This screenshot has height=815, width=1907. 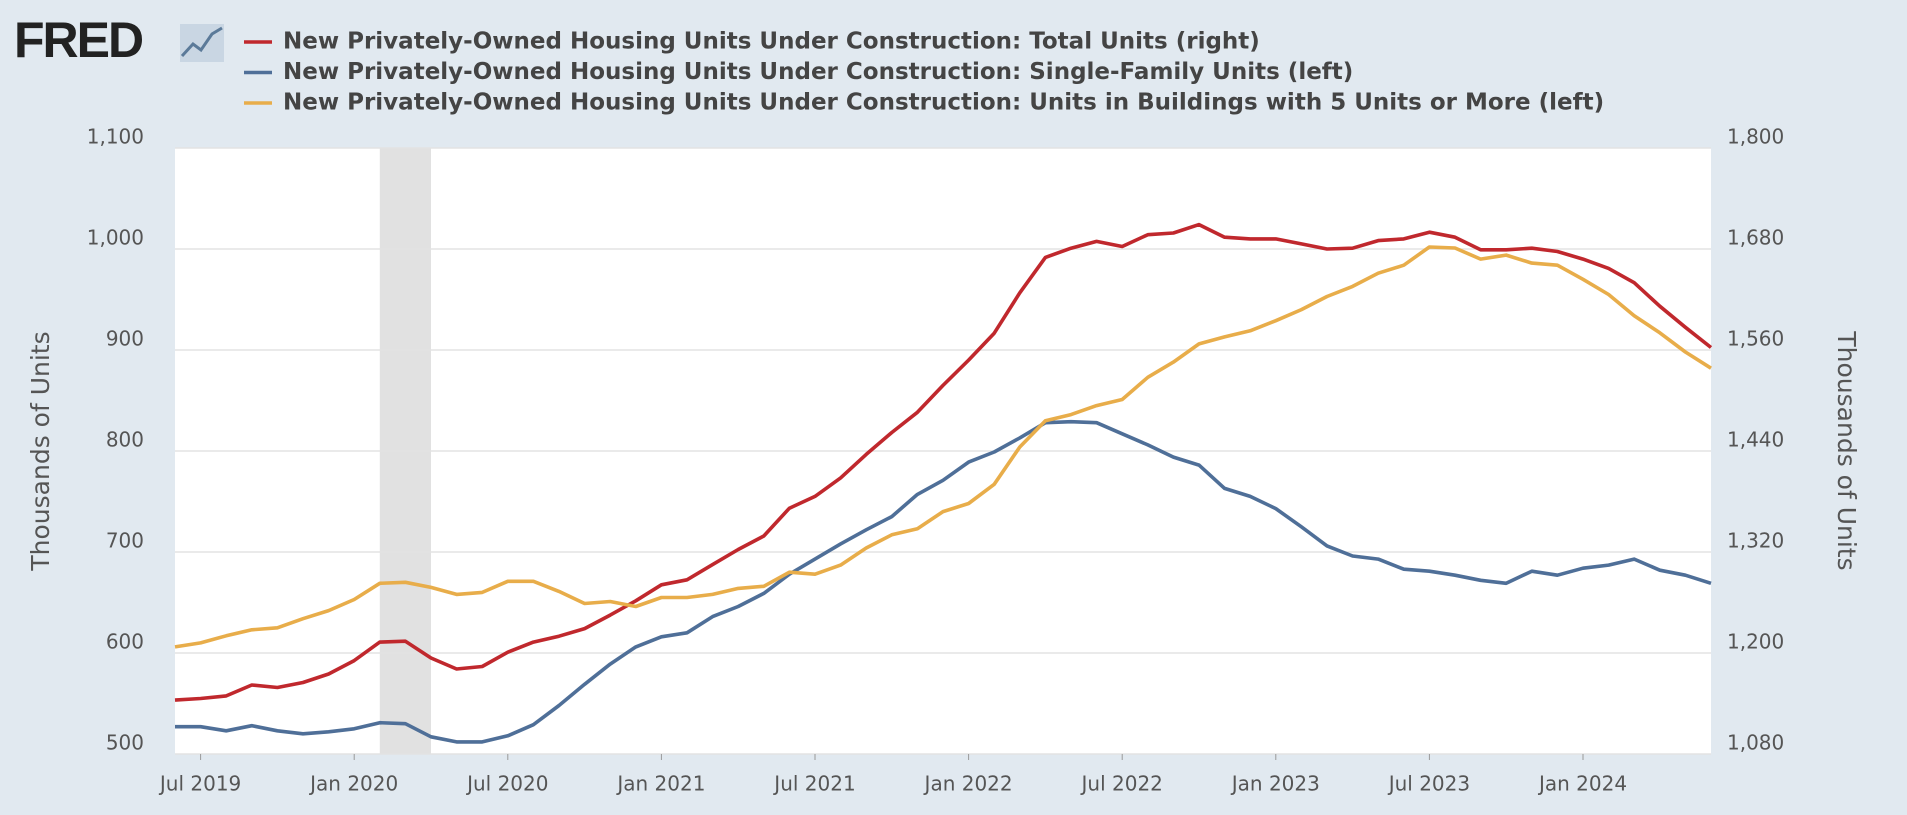 I want to click on logo-text: FRED, so click(x=78, y=40).